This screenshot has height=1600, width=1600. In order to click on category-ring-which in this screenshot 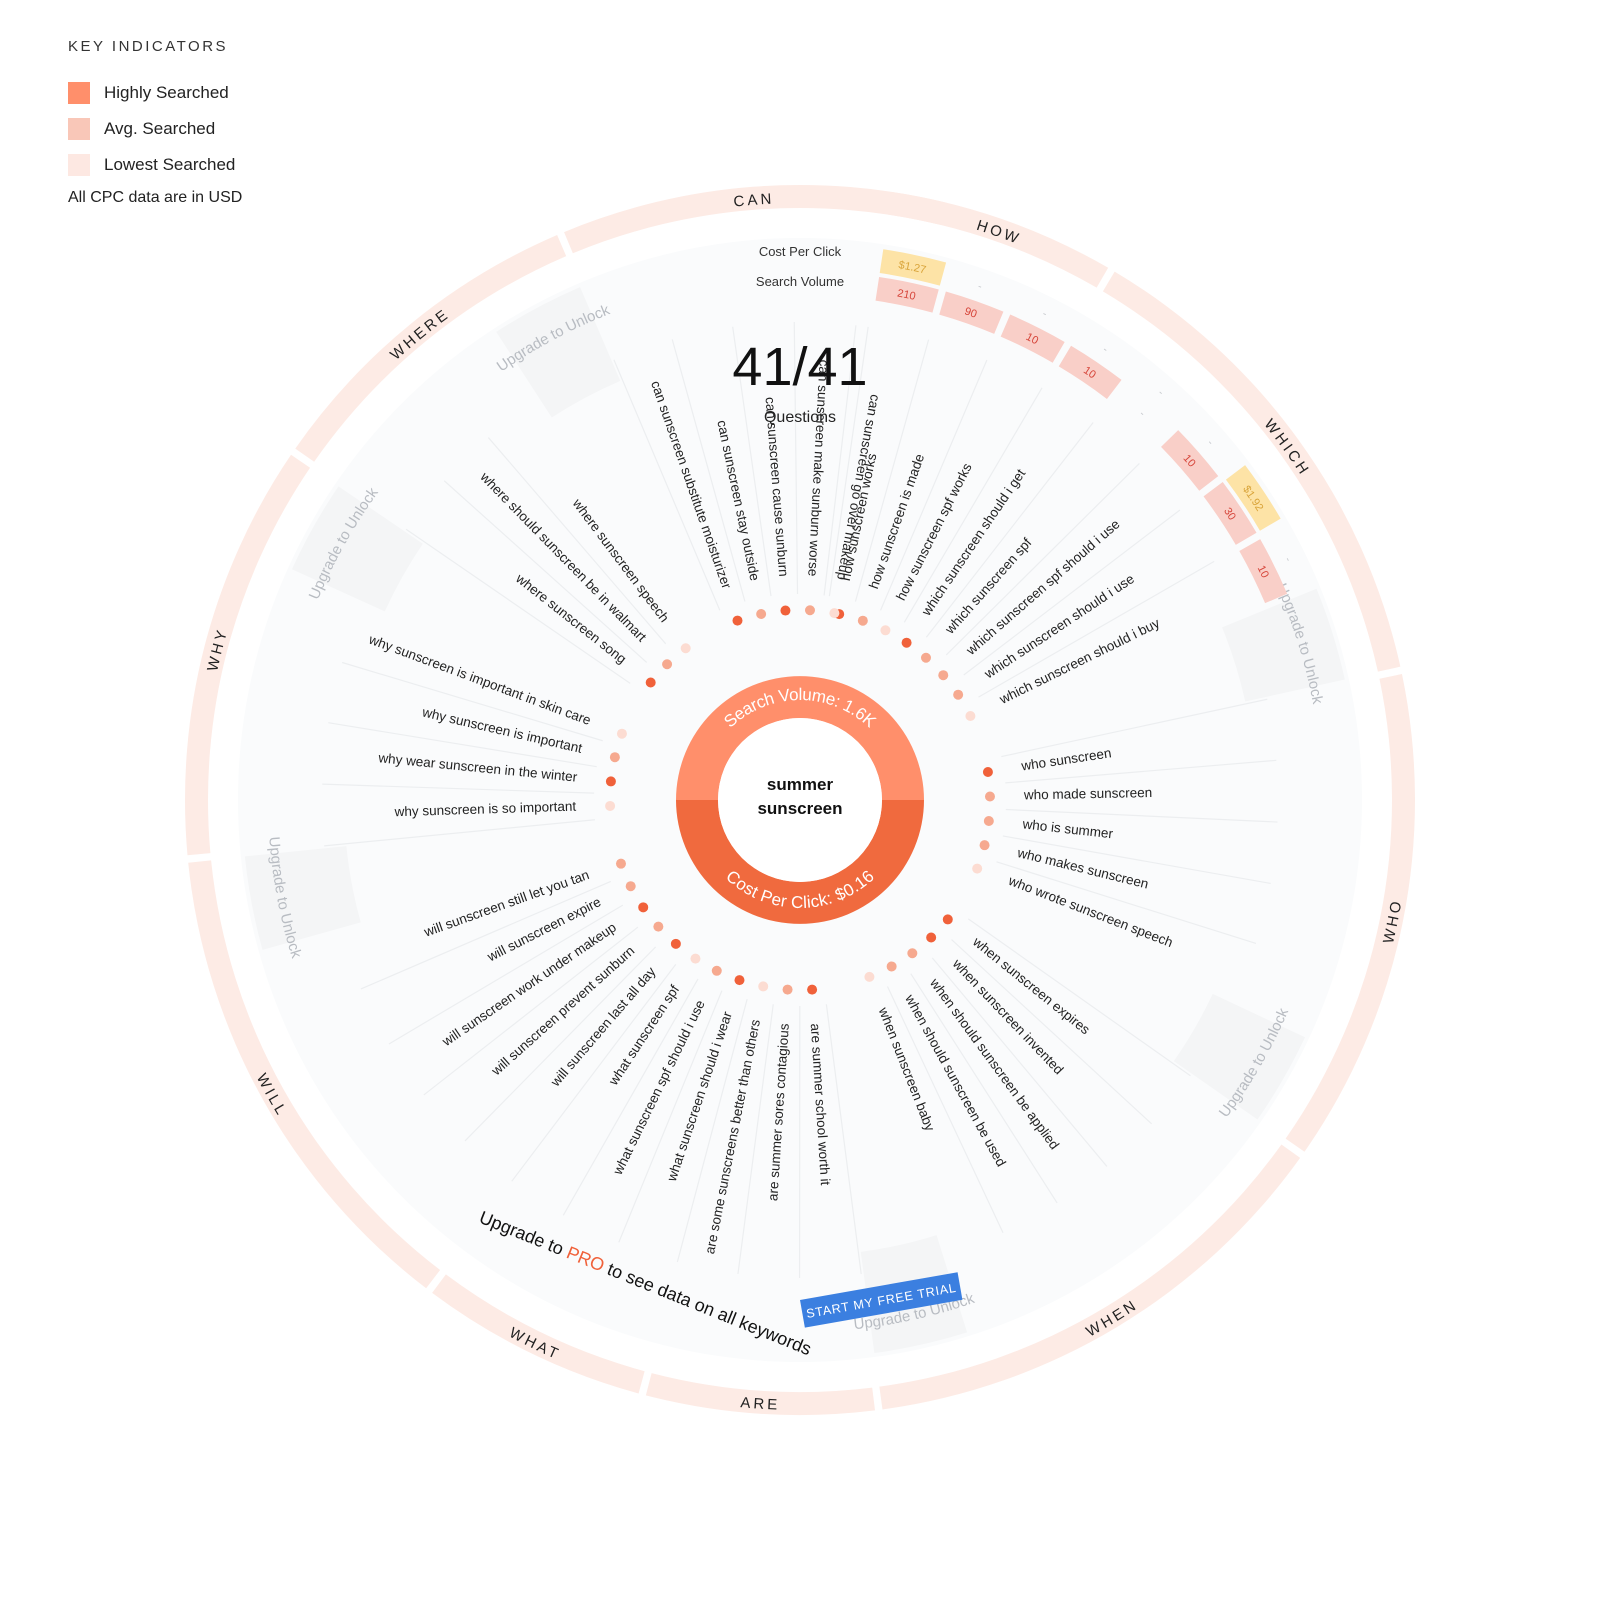, I will do `click(1251, 471)`.